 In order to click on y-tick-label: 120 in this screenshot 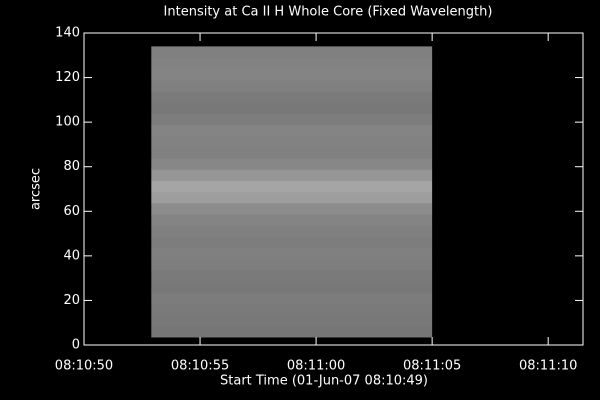, I will do `click(67, 77)`.